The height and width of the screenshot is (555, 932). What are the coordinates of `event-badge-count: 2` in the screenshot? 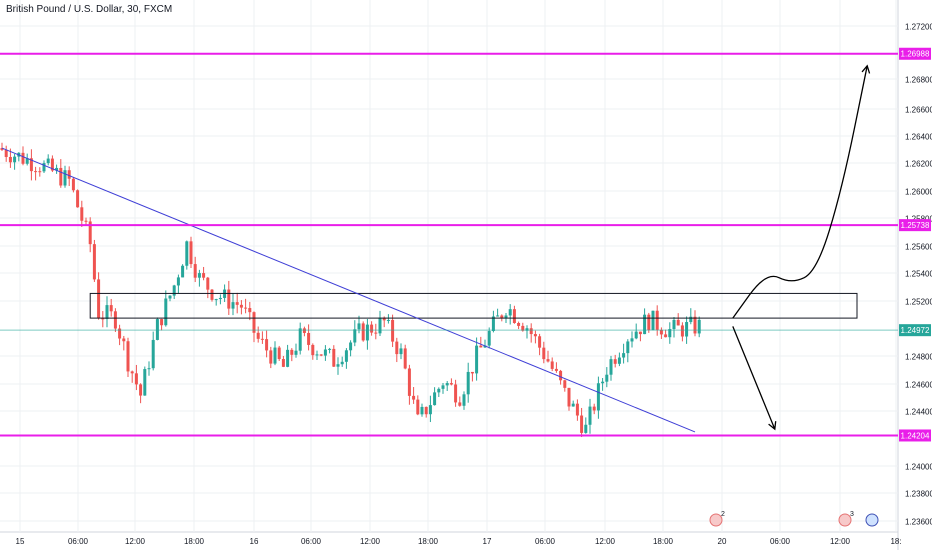 It's located at (723, 514).